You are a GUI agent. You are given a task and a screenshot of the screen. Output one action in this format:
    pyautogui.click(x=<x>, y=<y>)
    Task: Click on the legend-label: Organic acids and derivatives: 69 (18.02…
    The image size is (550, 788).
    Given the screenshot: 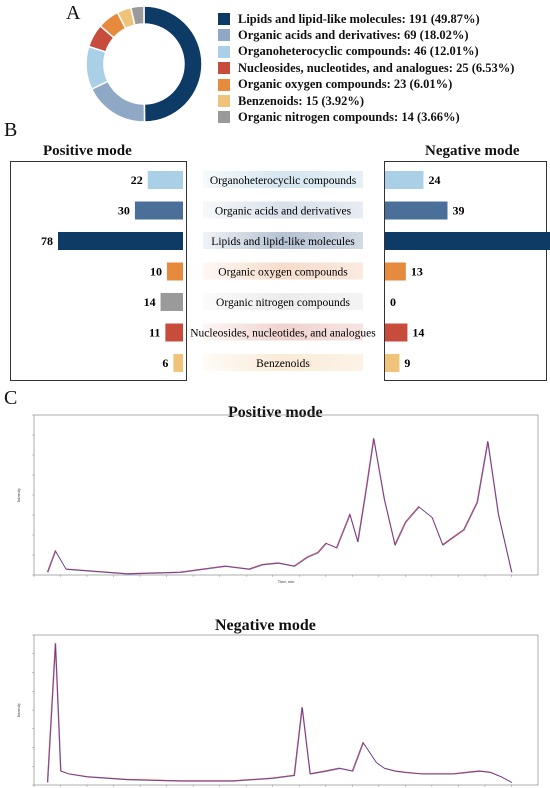 What is the action you would take?
    pyautogui.click(x=353, y=34)
    